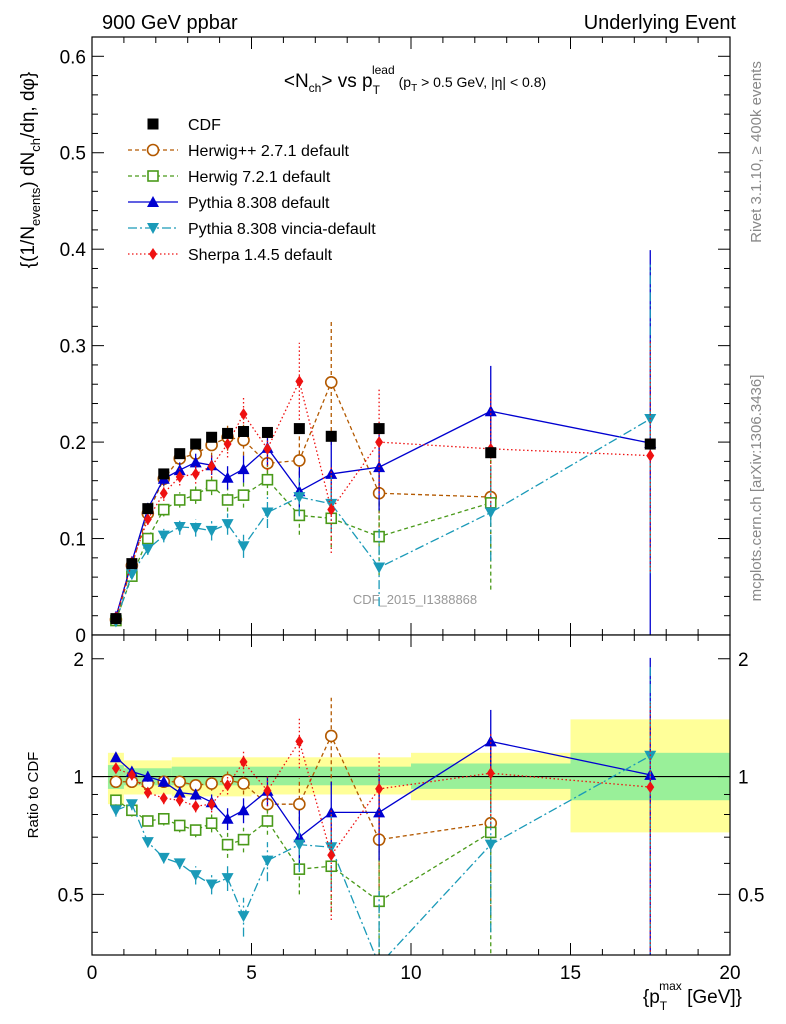 The image size is (786, 1024). I want to click on y-tick-label: 0.5, so click(73, 154).